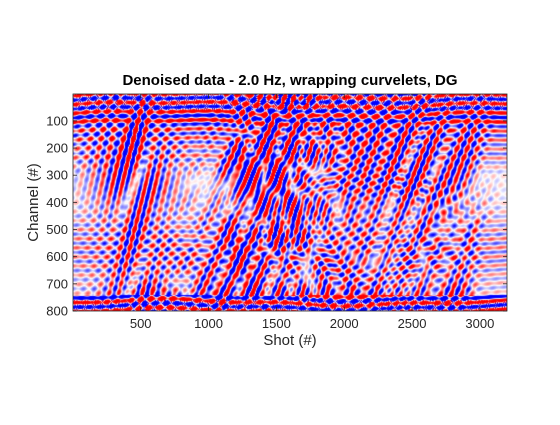  Describe the element at coordinates (57, 148) in the screenshot. I see `y-tick-label: 200` at that location.